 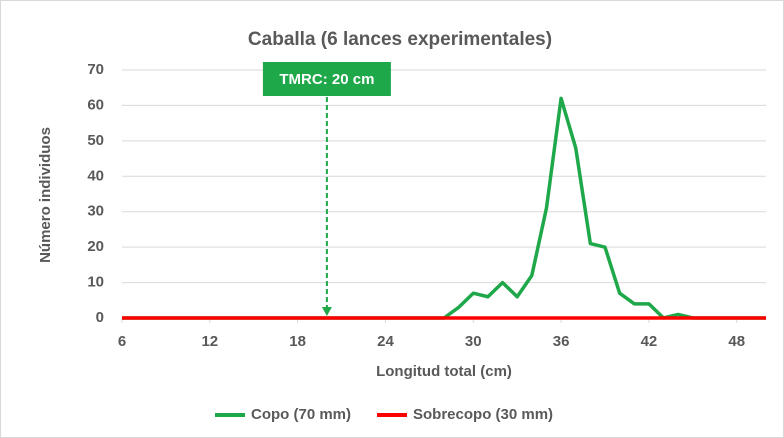 I want to click on y-tick-label: 40, so click(x=95, y=175).